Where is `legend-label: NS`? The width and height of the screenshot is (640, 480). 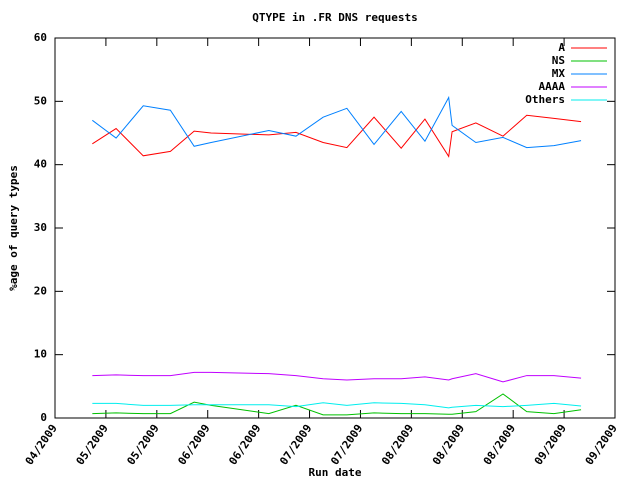 legend-label: NS is located at coordinates (558, 60).